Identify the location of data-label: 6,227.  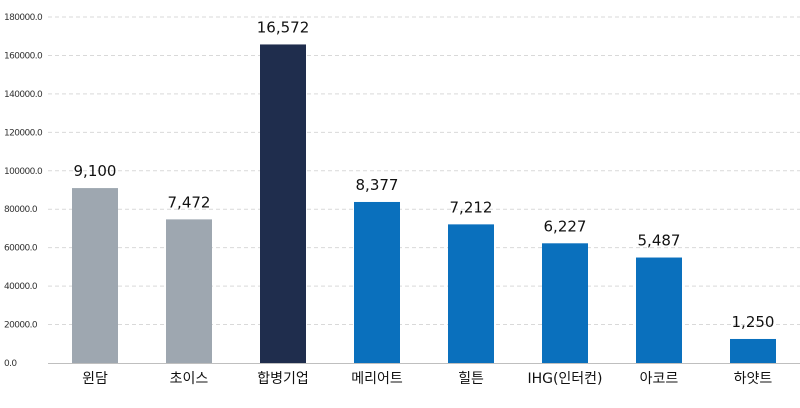
(565, 226).